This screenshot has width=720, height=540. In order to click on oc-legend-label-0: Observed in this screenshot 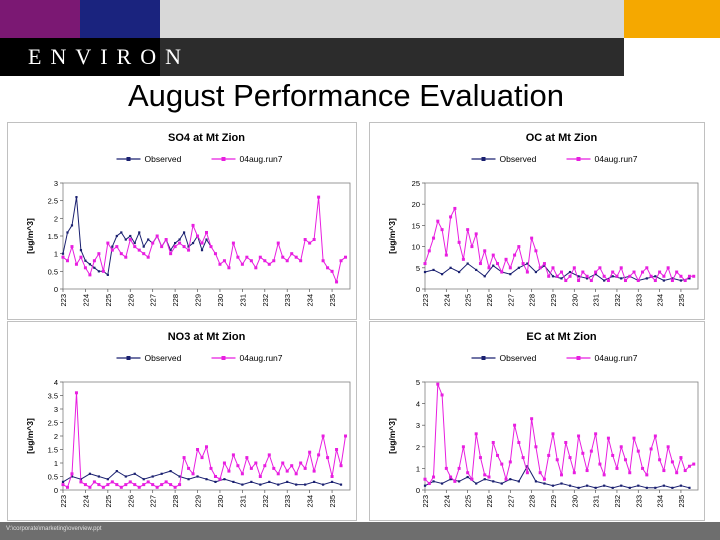, I will do `click(518, 159)`.